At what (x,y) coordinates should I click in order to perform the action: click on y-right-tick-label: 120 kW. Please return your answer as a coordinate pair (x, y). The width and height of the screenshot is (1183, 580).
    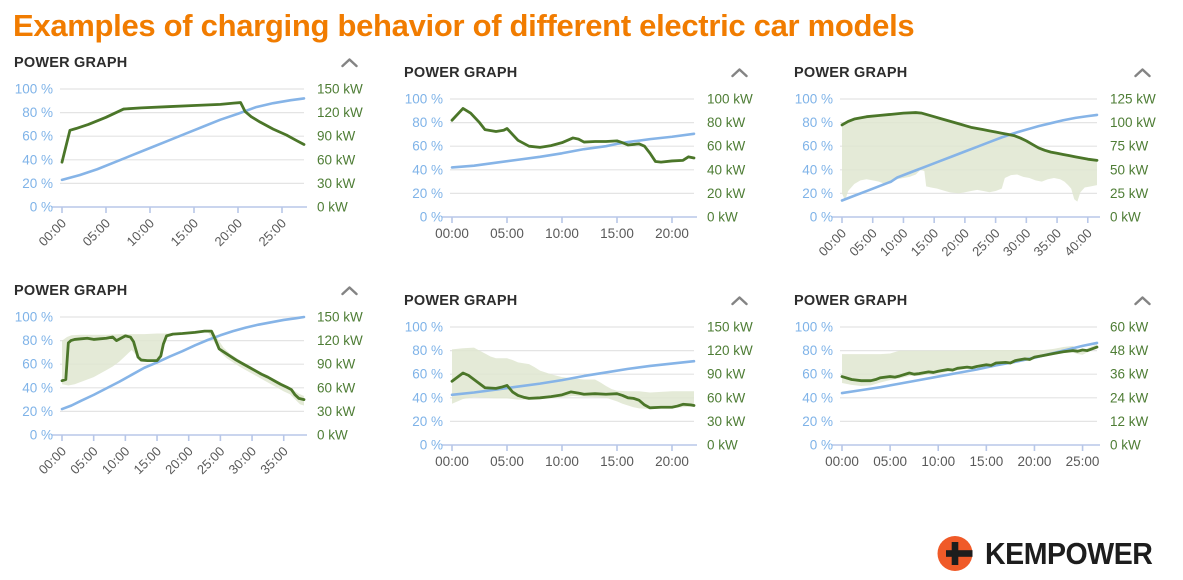
    Looking at the image, I should click on (730, 350).